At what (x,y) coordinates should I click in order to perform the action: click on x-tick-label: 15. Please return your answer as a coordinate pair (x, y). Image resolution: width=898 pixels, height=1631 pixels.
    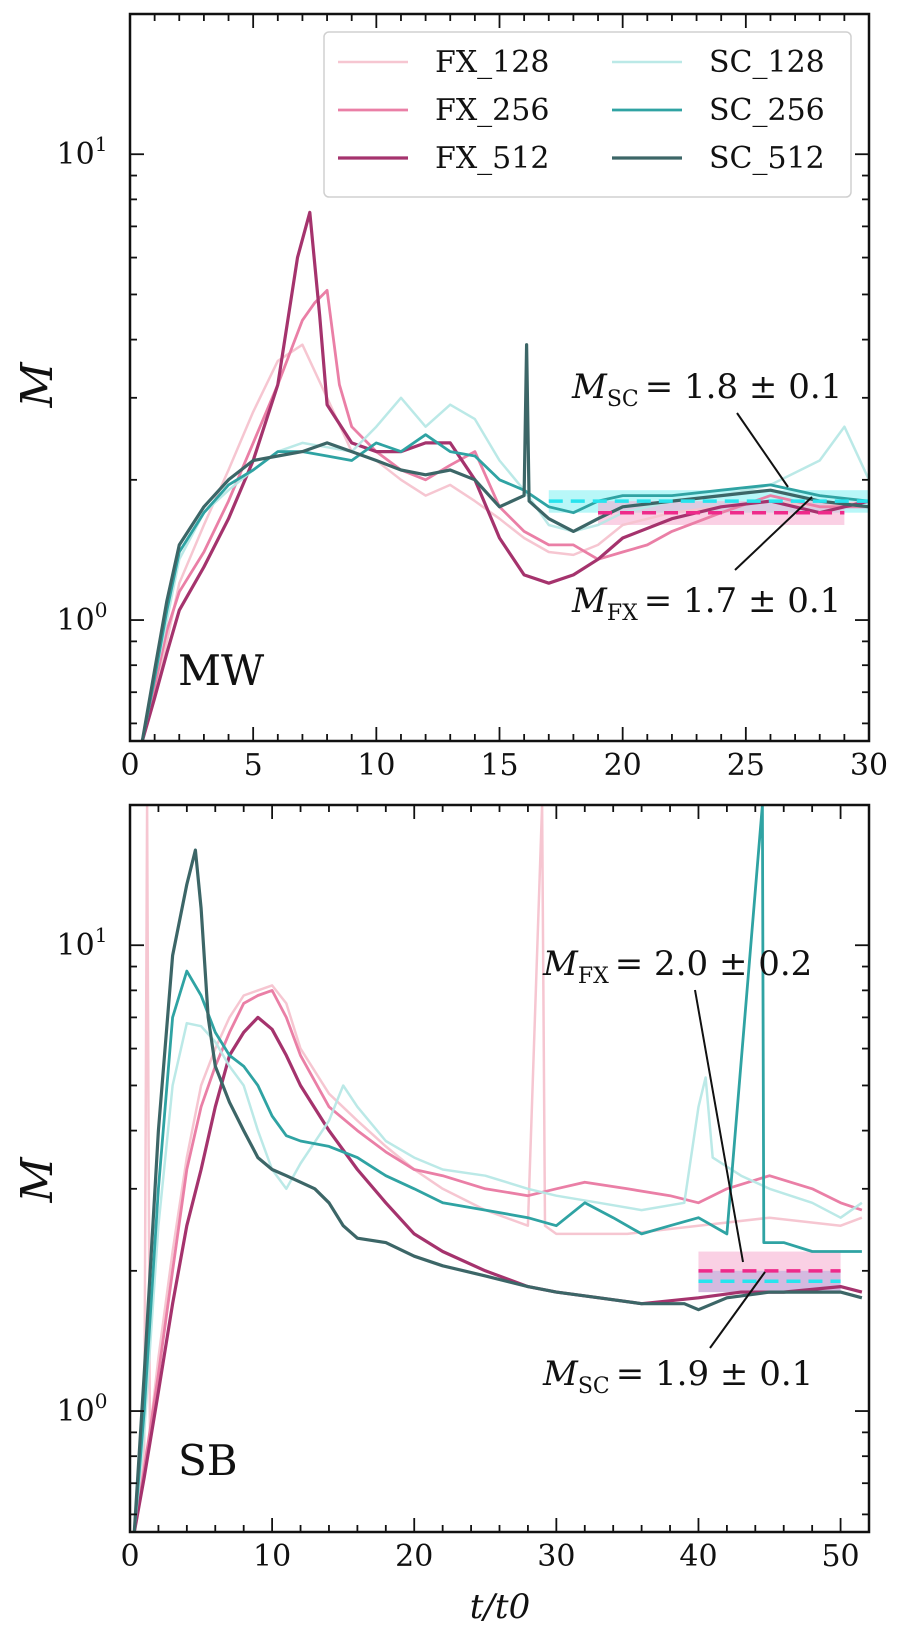
    Looking at the image, I should click on (499, 765).